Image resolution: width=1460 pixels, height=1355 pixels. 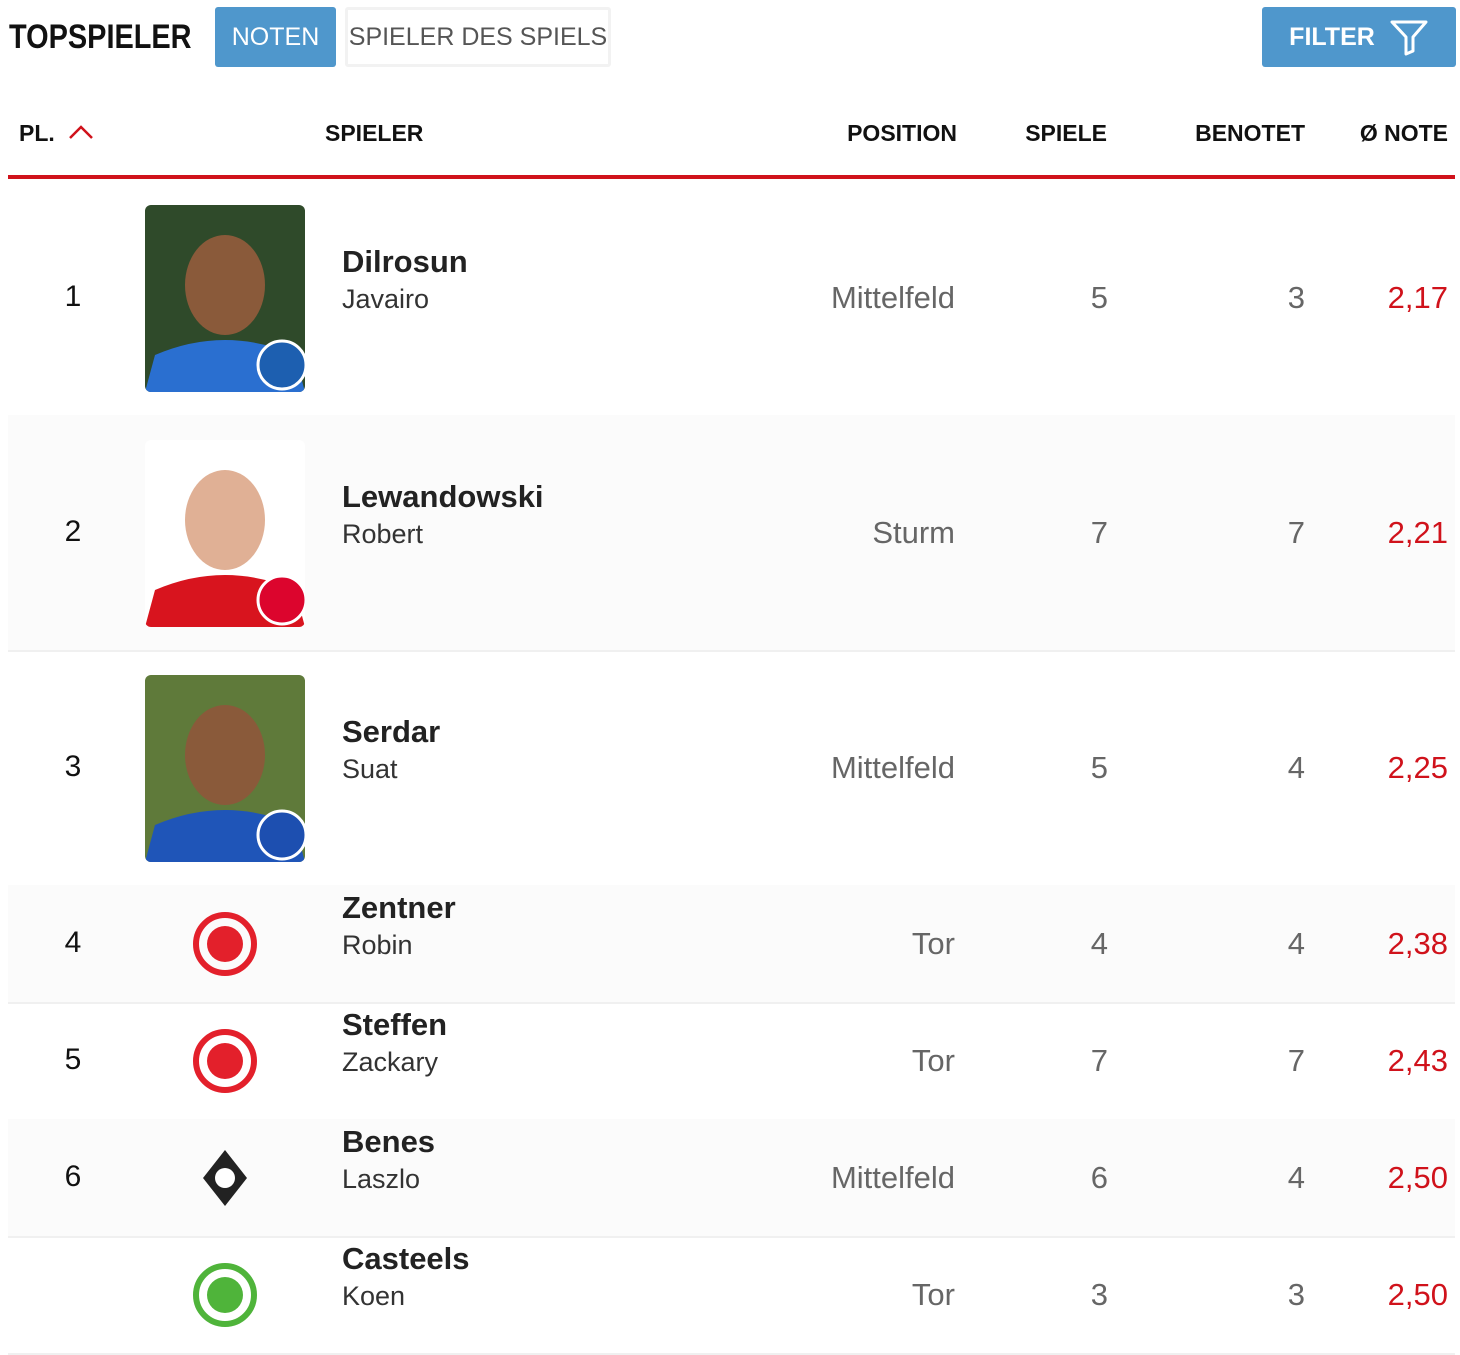 What do you see at coordinates (478, 37) in the screenshot?
I see `tab-spieler-des-spiels: SPIELER DES SPIELS` at bounding box center [478, 37].